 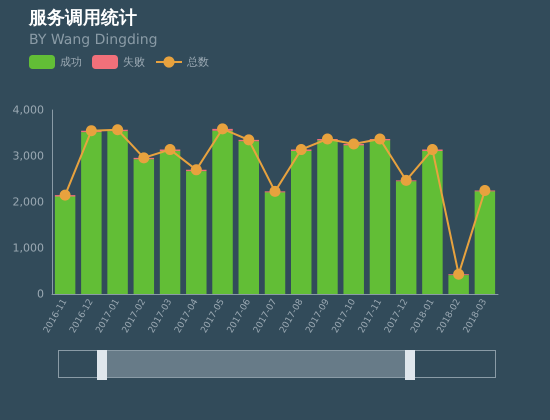 What do you see at coordinates (28, 202) in the screenshot?
I see `y-tick-label: 2,000` at bounding box center [28, 202].